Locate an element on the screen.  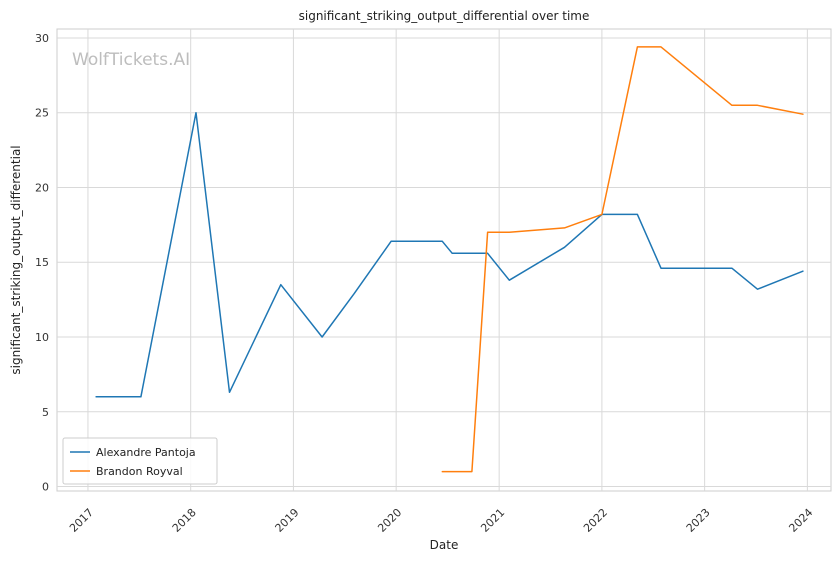
legend: Alexandre Pantoja Brandon Royval is located at coordinates (140, 461).